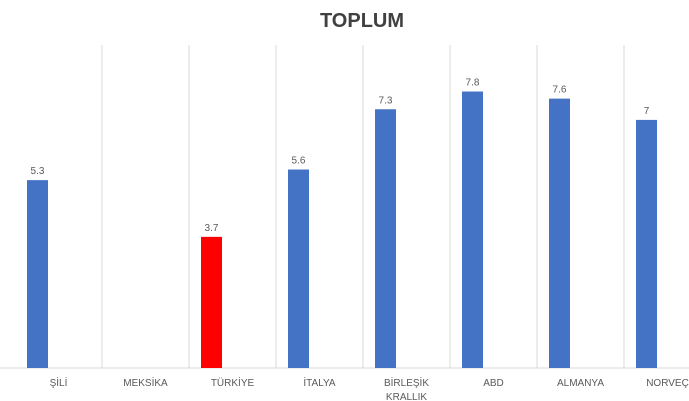 This screenshot has width=689, height=401. I want to click on data-label: 7.3, so click(386, 100).